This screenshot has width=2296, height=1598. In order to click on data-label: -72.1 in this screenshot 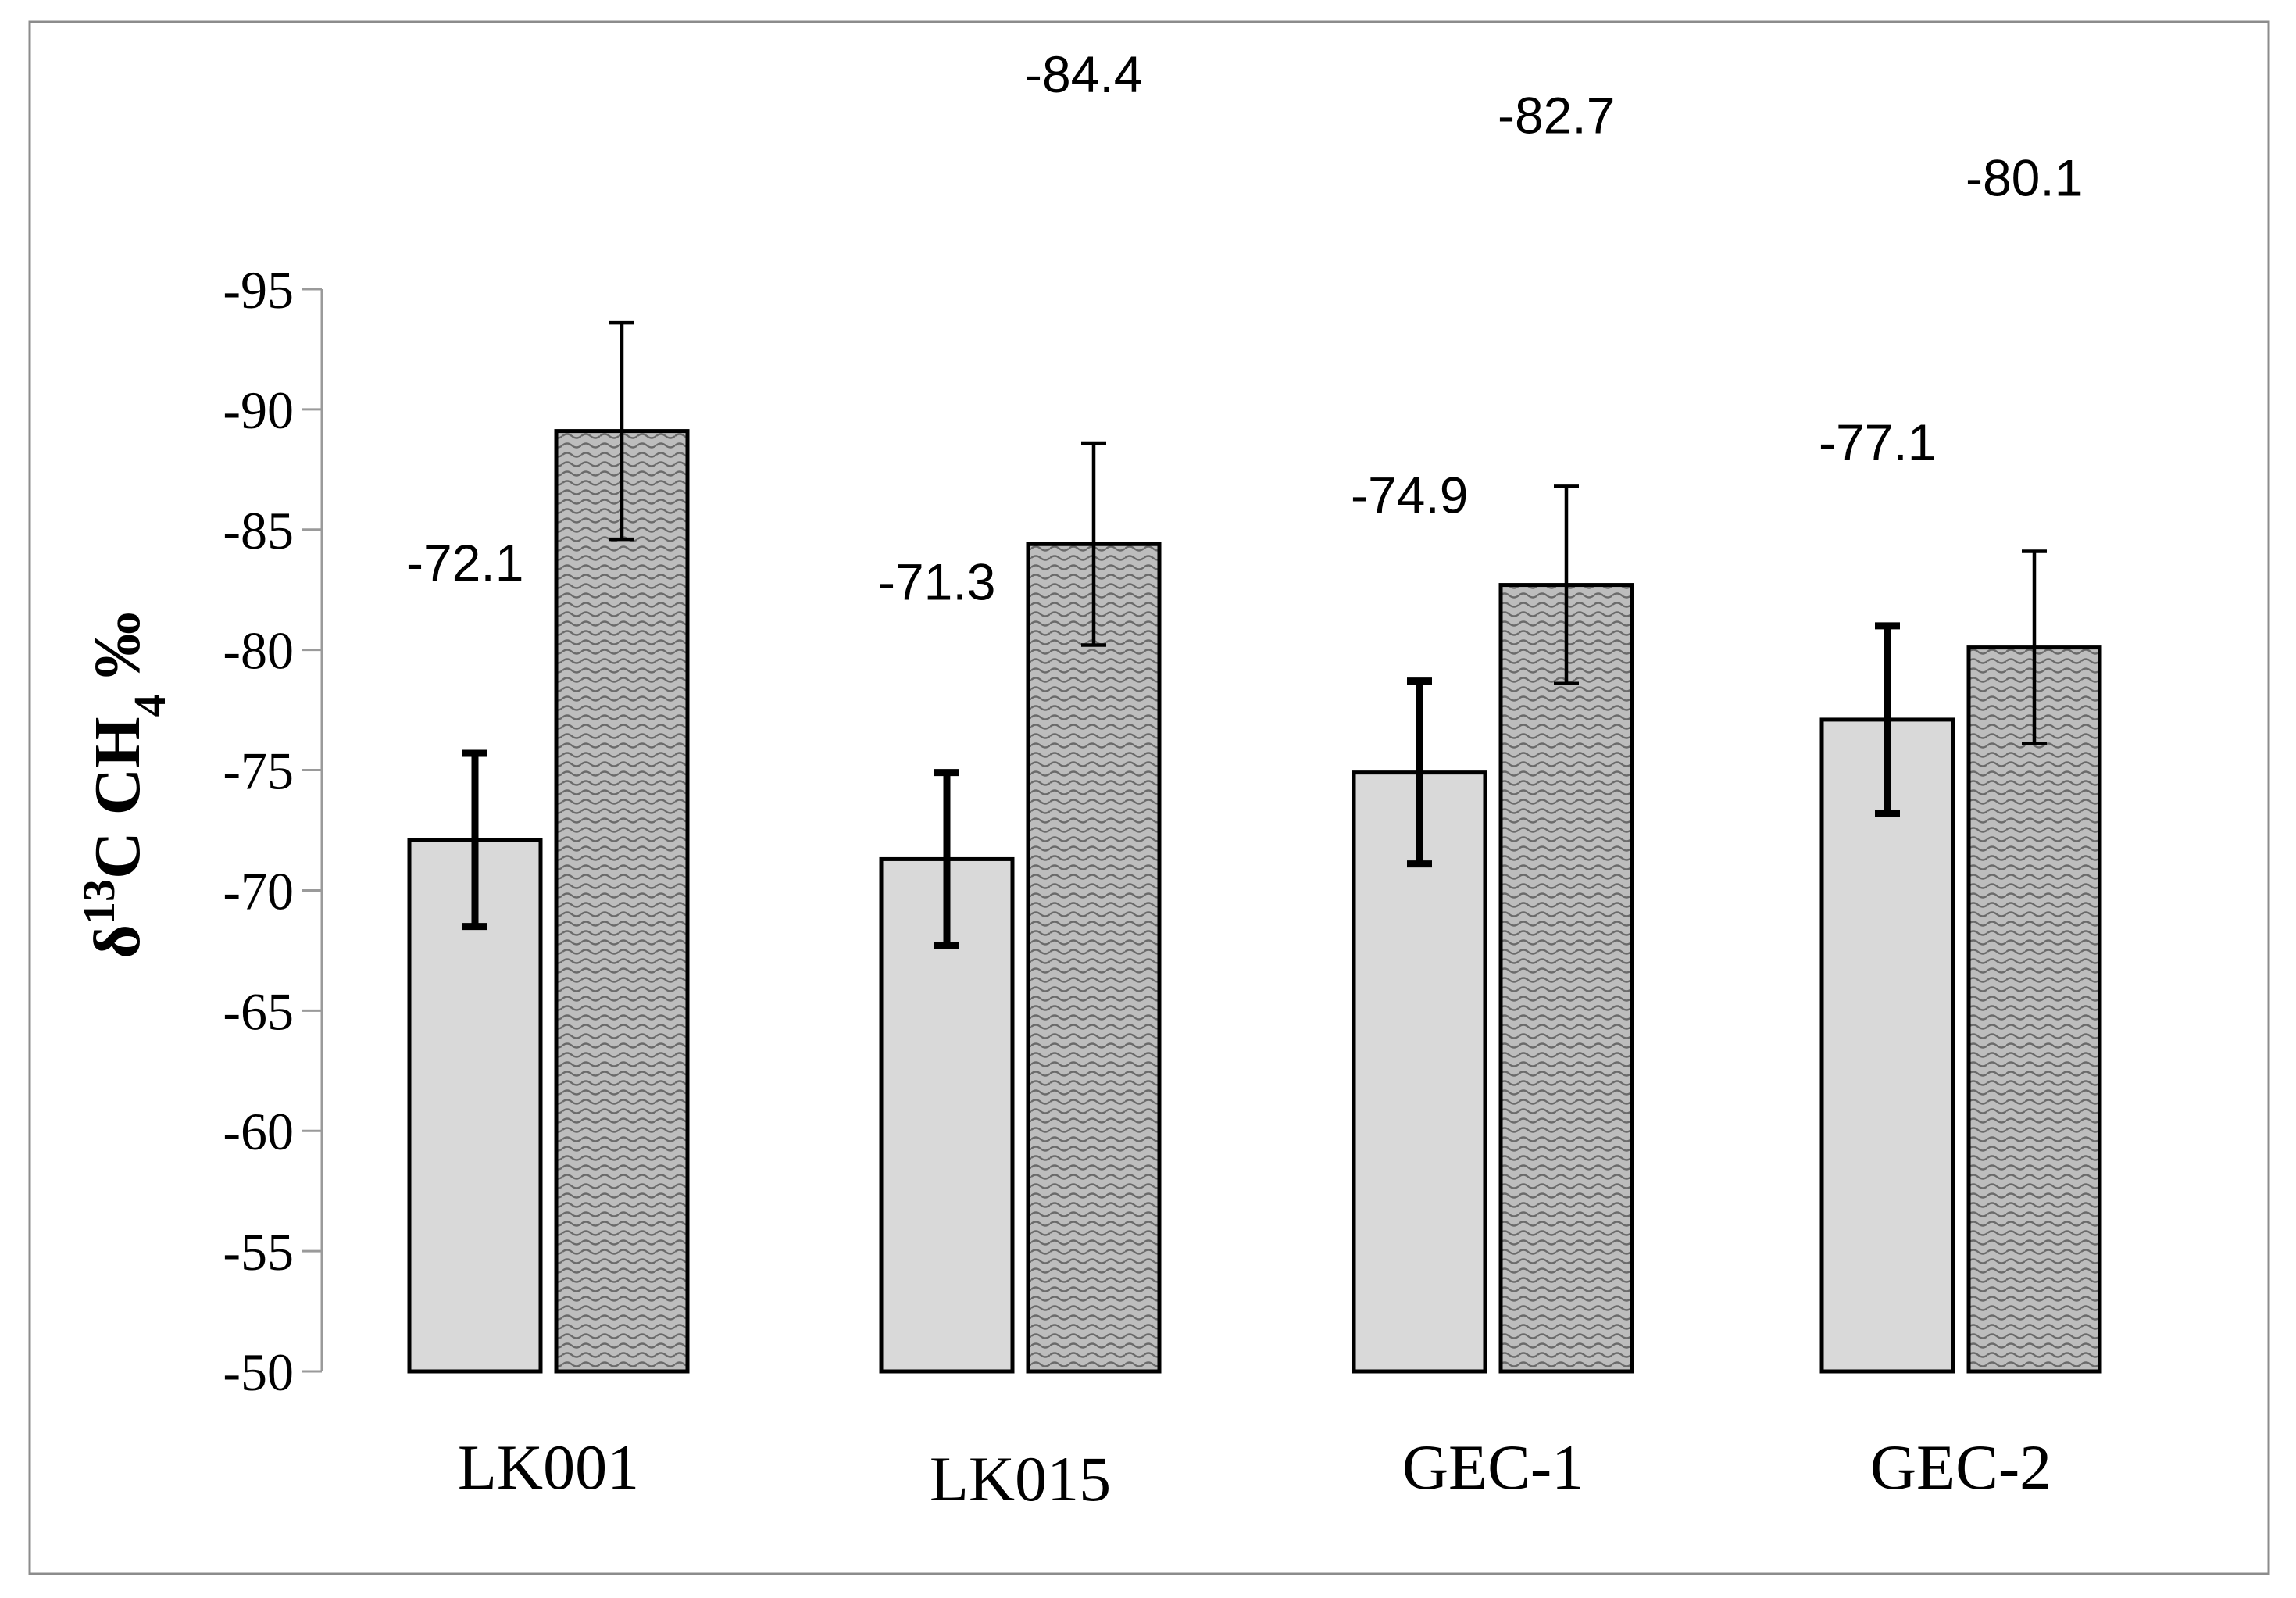, I will do `click(464, 563)`.